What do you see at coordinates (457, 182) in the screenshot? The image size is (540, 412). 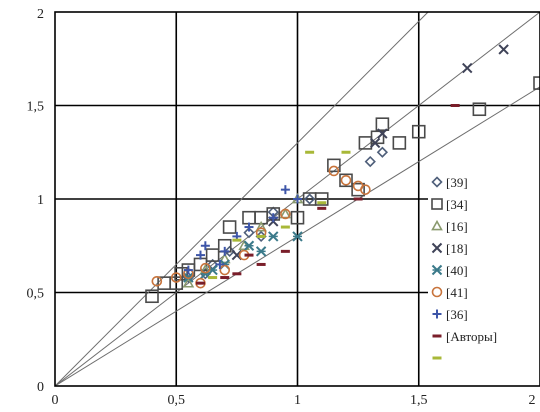 I see `legend-label: [39]` at bounding box center [457, 182].